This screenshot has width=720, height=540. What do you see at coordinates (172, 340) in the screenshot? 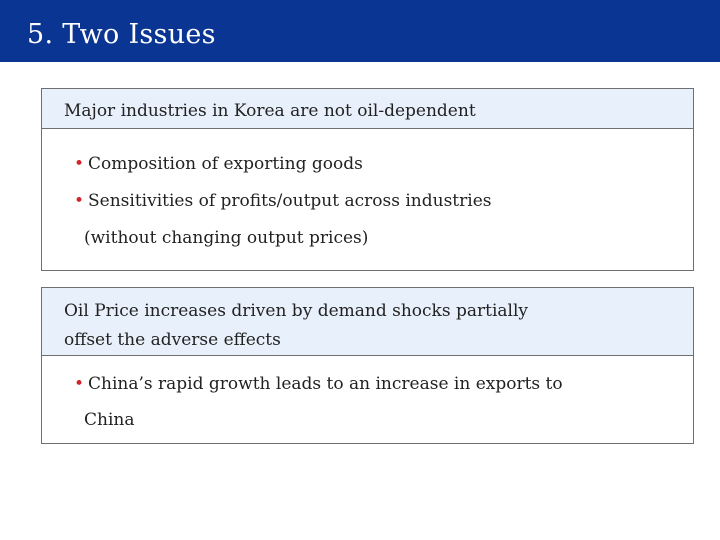
I see `issue-2-heading-line: offset the adverse effects` at bounding box center [172, 340].